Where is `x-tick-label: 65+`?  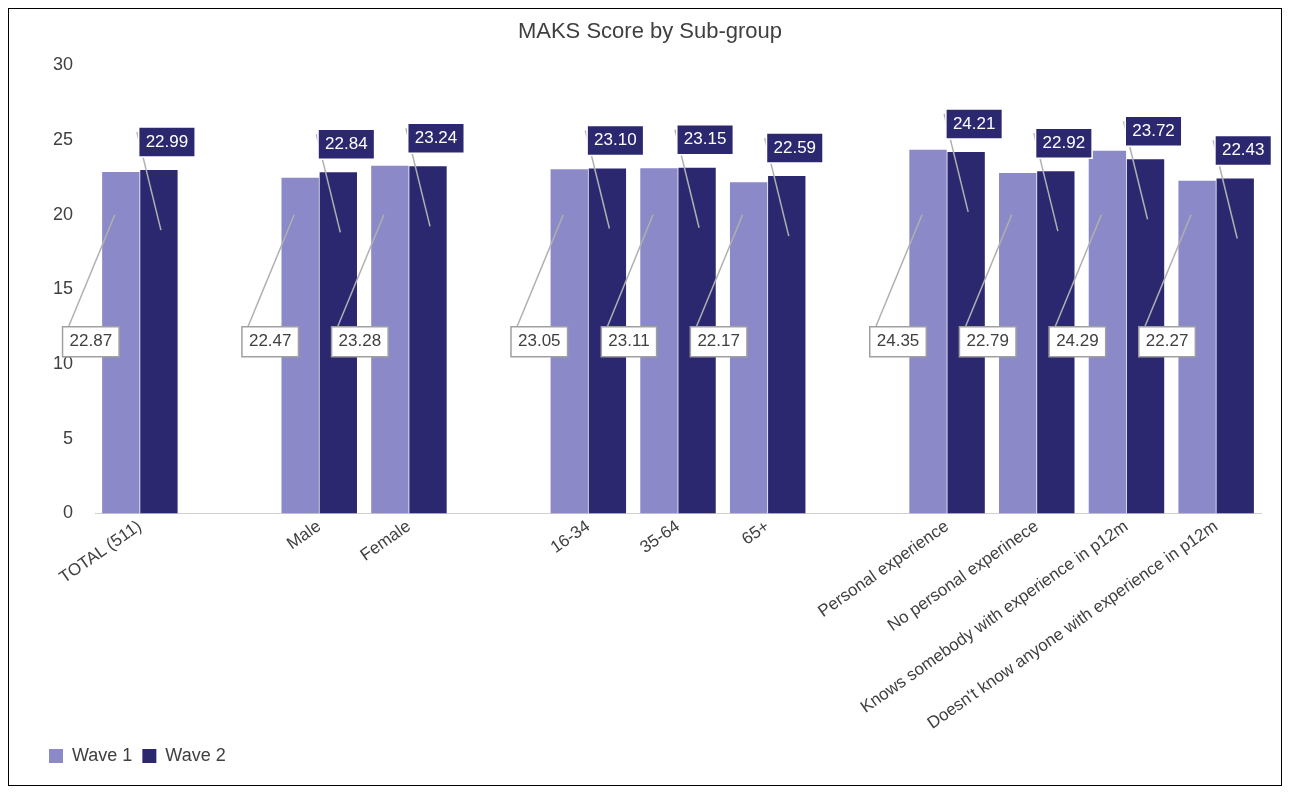
x-tick-label: 65+ is located at coordinates (755, 532).